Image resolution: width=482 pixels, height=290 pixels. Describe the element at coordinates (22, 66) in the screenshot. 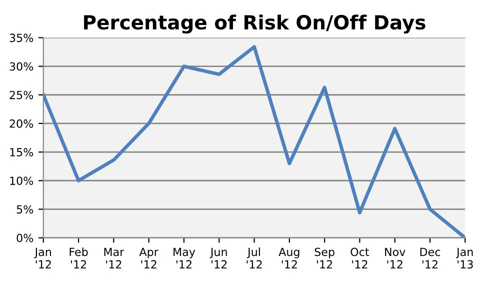

I see `y-tick-label: 30%` at that location.